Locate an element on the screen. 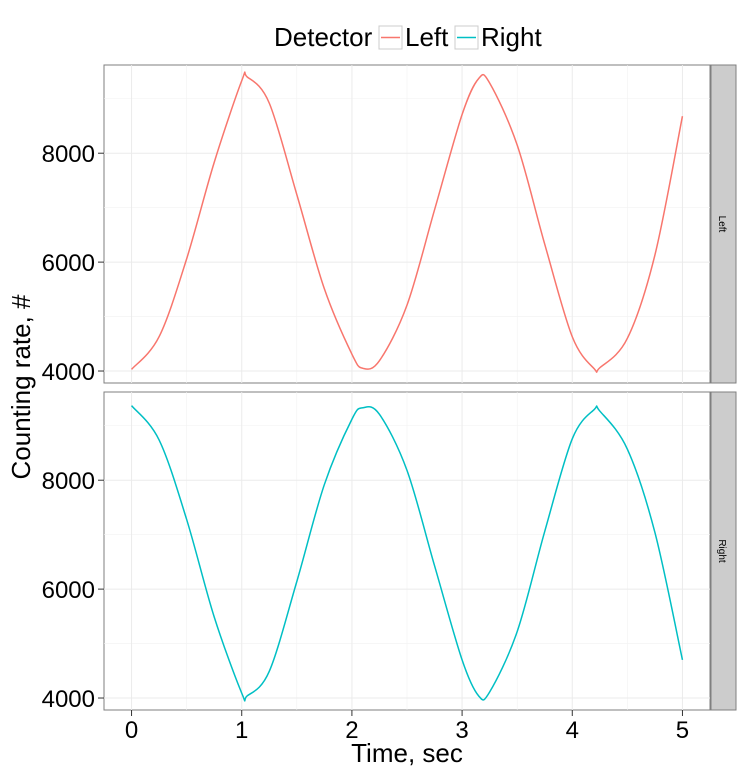 The height and width of the screenshot is (773, 744). legend-label-left: Left is located at coordinates (427, 37).